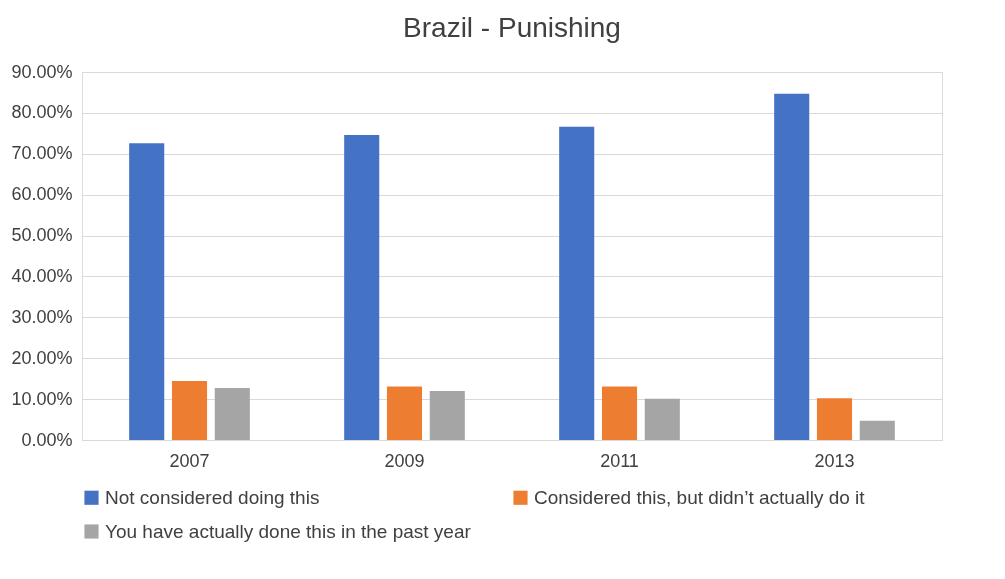 This screenshot has width=1005, height=579. I want to click on y-tick-label: 40.00%, so click(42, 275).